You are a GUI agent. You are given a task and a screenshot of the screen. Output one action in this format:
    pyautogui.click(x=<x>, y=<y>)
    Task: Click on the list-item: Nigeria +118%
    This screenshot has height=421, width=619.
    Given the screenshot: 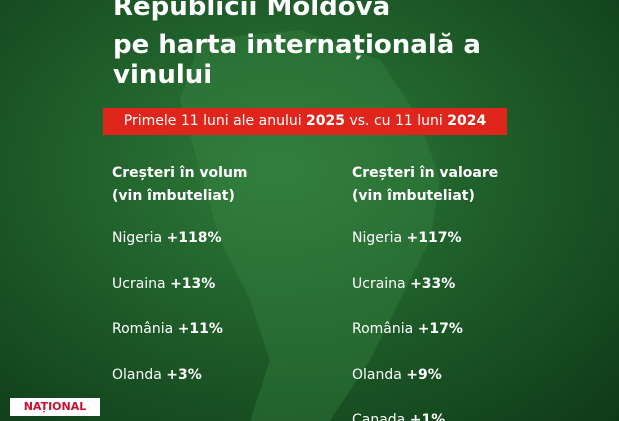 What is the action you would take?
    pyautogui.click(x=167, y=238)
    